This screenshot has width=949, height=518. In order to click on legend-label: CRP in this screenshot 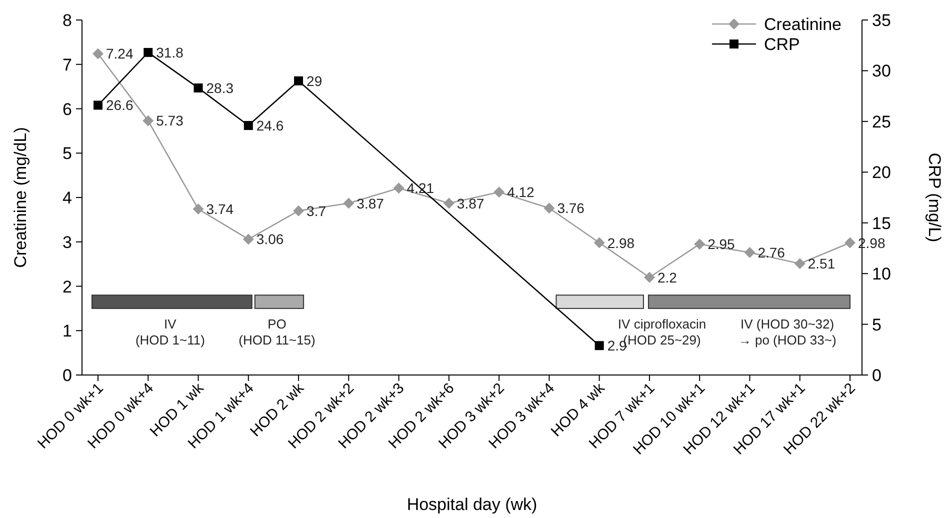, I will do `click(782, 44)`.